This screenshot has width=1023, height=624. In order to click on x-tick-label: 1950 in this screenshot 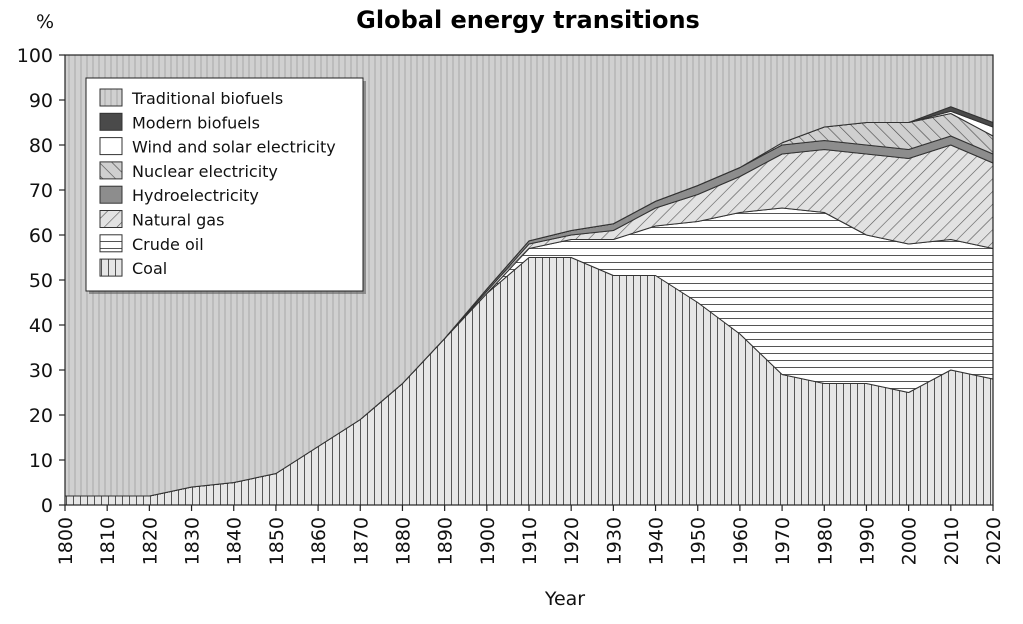, I will do `click(699, 541)`.